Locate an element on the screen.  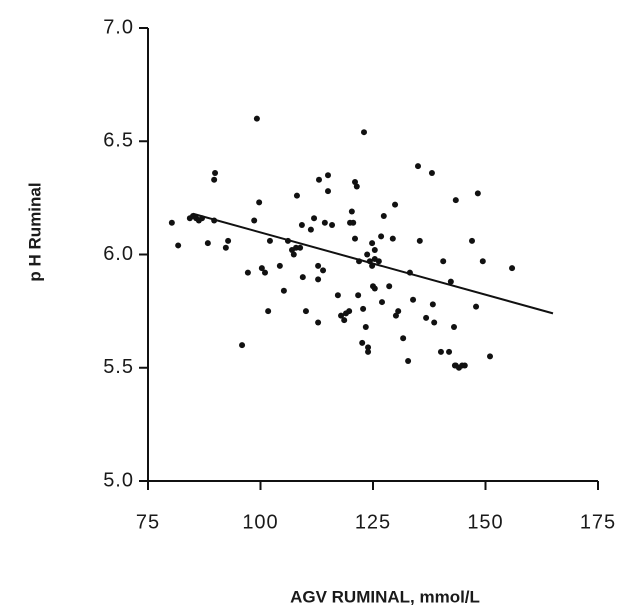
x-tick-label: 150 is located at coordinates (485, 522).